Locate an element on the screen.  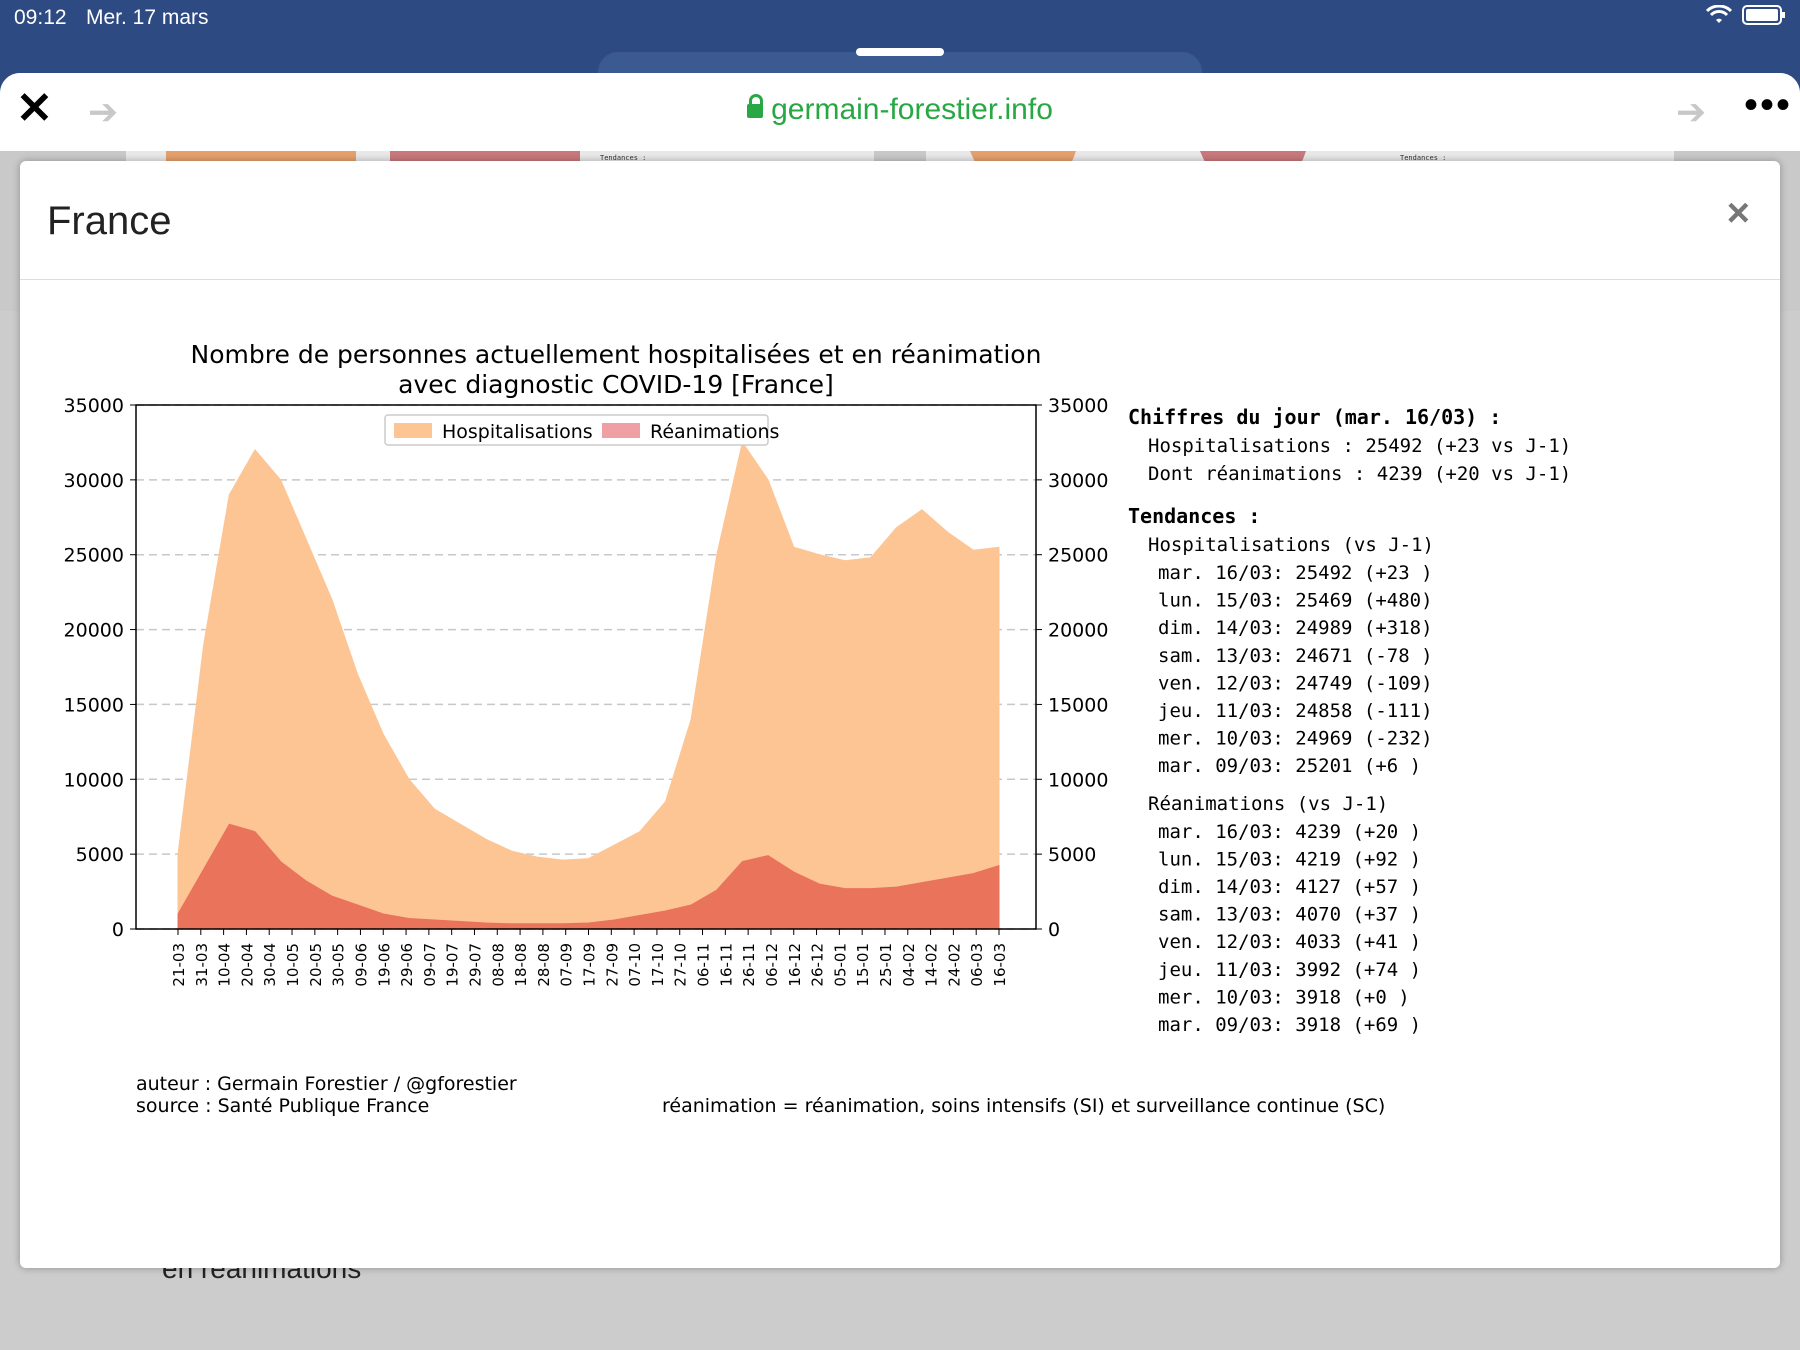
x-tick-label: 14-02 is located at coordinates (932, 965).